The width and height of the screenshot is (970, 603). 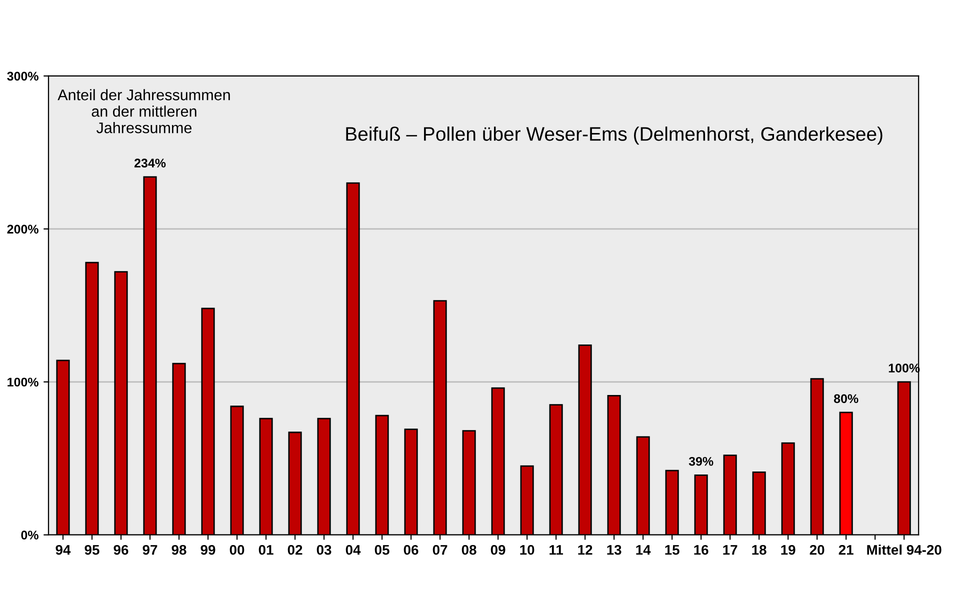 What do you see at coordinates (237, 549) in the screenshot?
I see `x-tick-label: 00` at bounding box center [237, 549].